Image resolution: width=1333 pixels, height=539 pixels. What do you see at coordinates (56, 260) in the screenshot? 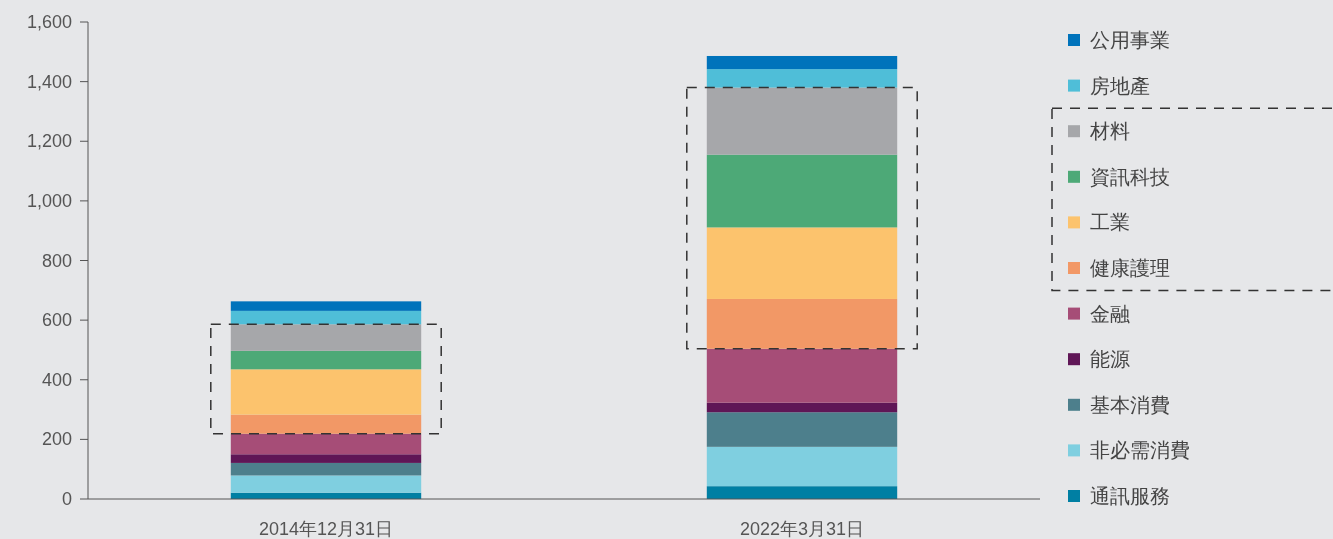
I see `y-tick-label: 800` at bounding box center [56, 260].